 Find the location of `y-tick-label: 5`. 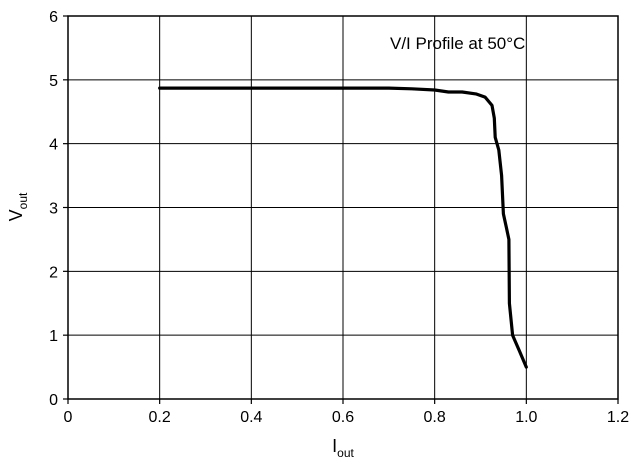

y-tick-label: 5 is located at coordinates (53, 81).